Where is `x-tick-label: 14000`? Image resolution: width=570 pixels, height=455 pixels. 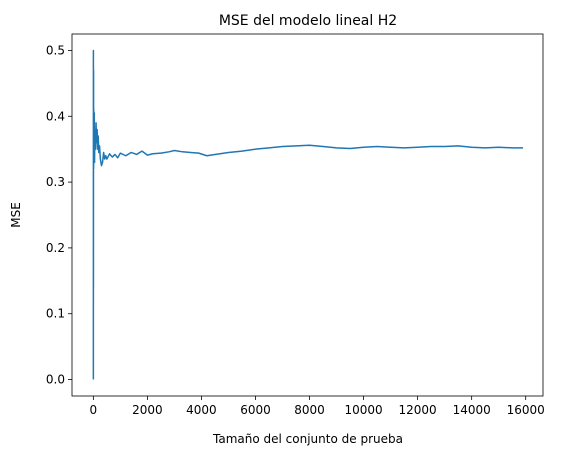 x-tick-label: 14000 is located at coordinates (472, 410).